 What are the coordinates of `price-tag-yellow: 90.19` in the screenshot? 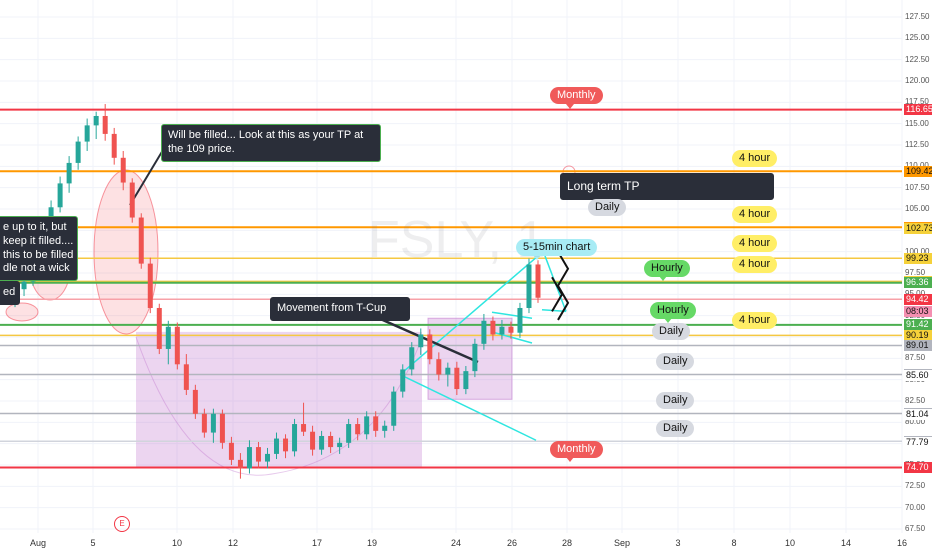 It's located at (918, 335).